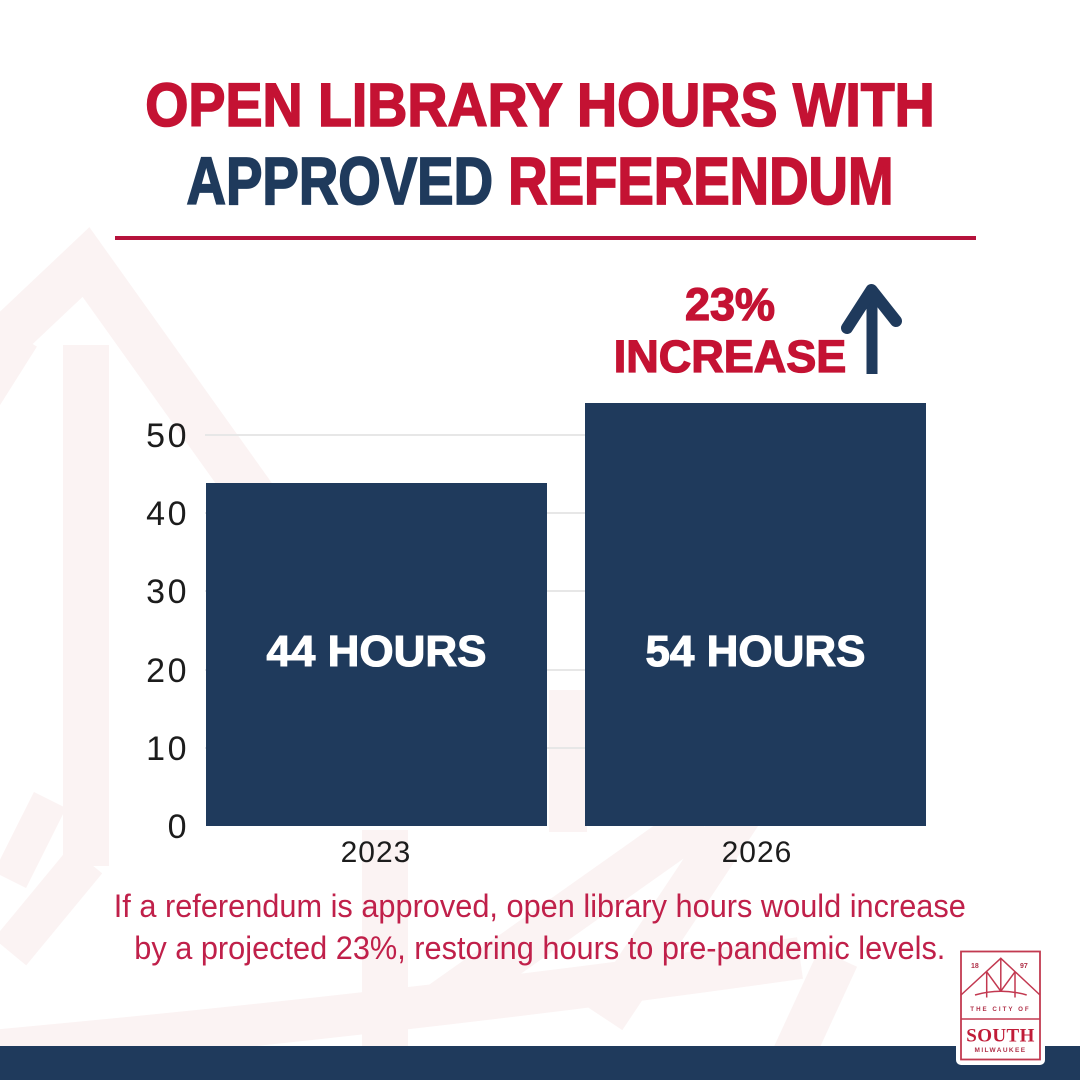  What do you see at coordinates (1001, 1050) in the screenshot?
I see `svg-text: MILWAUKEE` at bounding box center [1001, 1050].